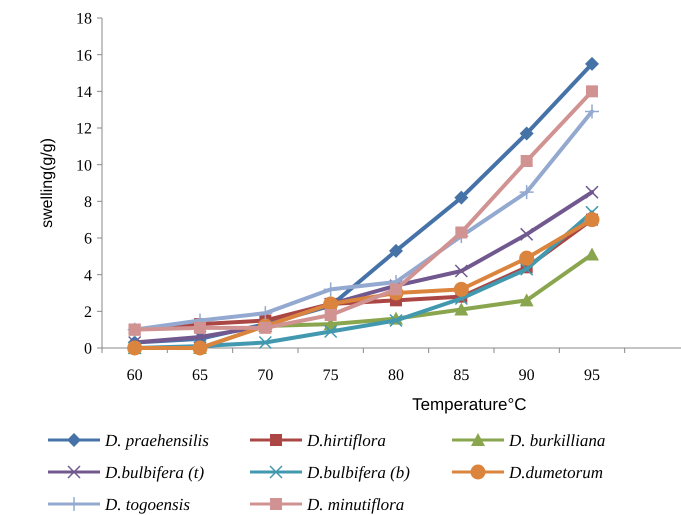 This screenshot has width=681, height=515. Describe the element at coordinates (154, 472) in the screenshot. I see `legend-label: D.bulbifera (t)` at that location.